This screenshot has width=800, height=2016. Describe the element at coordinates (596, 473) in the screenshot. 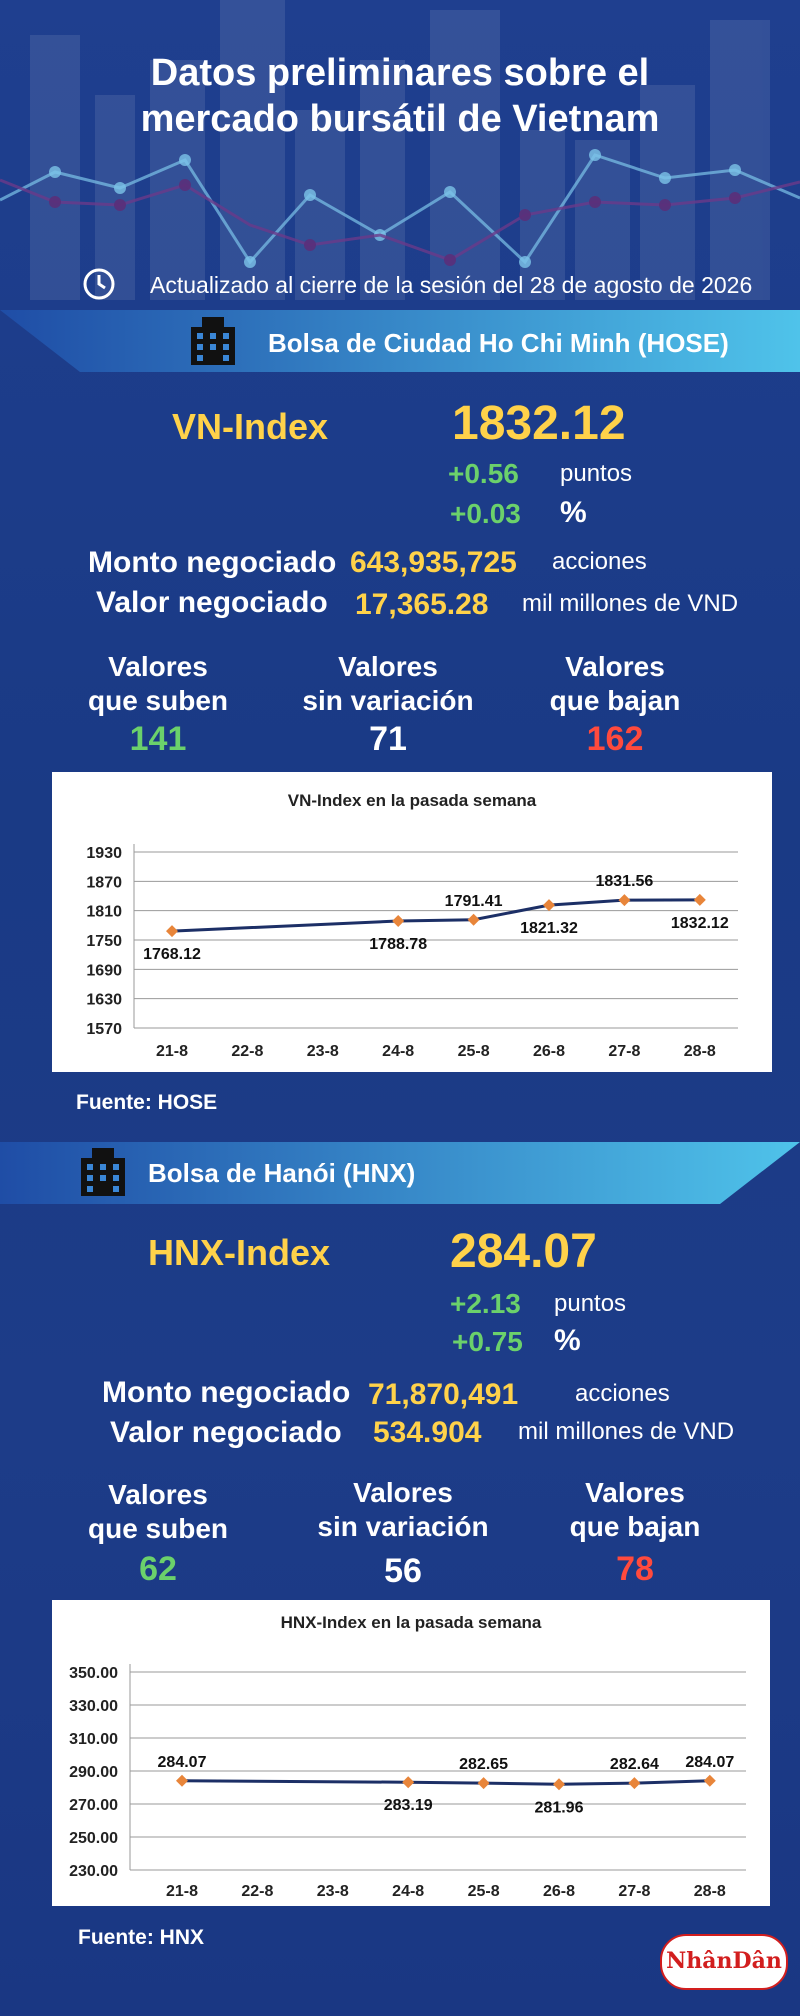

I see `hose-points-label: puntos` at that location.